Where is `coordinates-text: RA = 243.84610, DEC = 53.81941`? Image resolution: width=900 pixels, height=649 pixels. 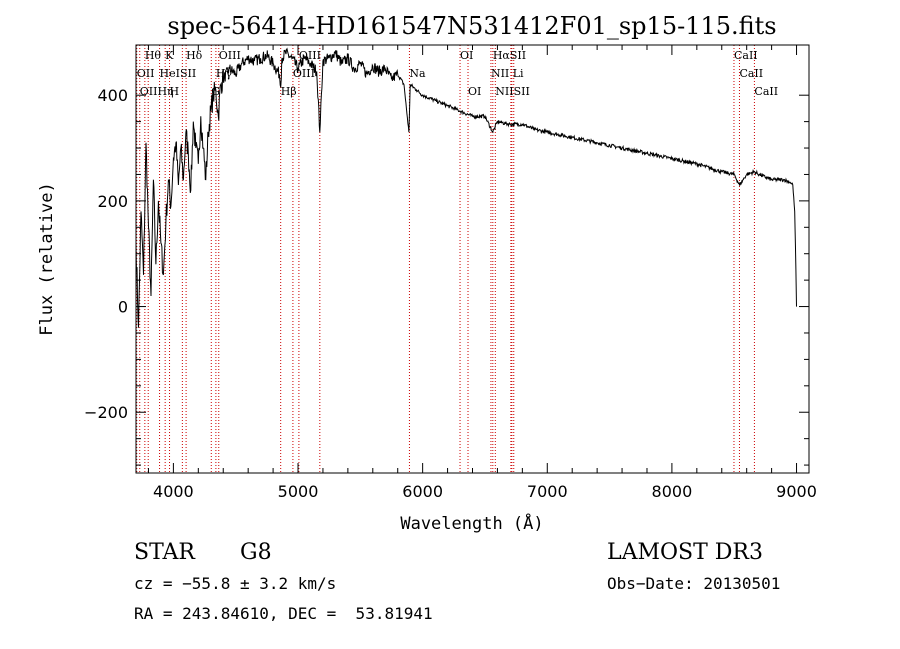
coordinates-text: RA = 243.84610, DEC = 53.81941 is located at coordinates (283, 613).